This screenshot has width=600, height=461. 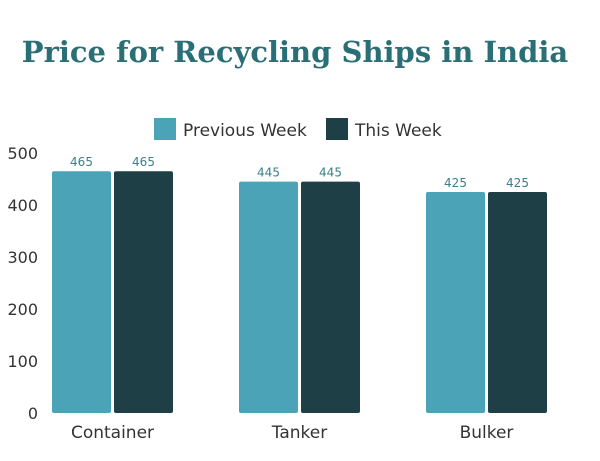 What do you see at coordinates (487, 433) in the screenshot?
I see `x-category-label: Bulker` at bounding box center [487, 433].